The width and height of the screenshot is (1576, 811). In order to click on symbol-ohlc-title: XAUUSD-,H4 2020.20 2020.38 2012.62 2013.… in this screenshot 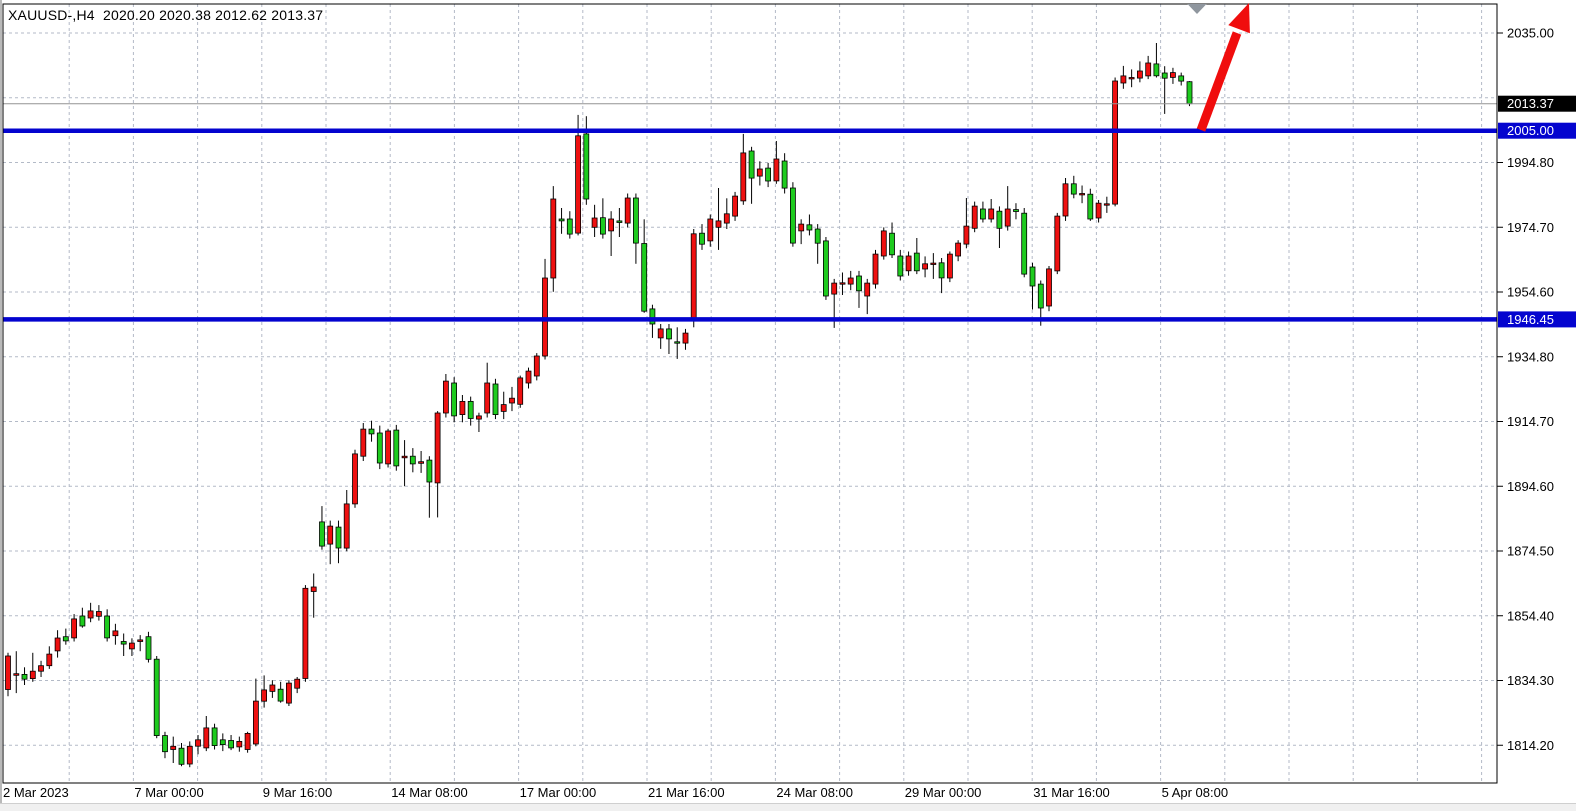, I will do `click(166, 15)`.